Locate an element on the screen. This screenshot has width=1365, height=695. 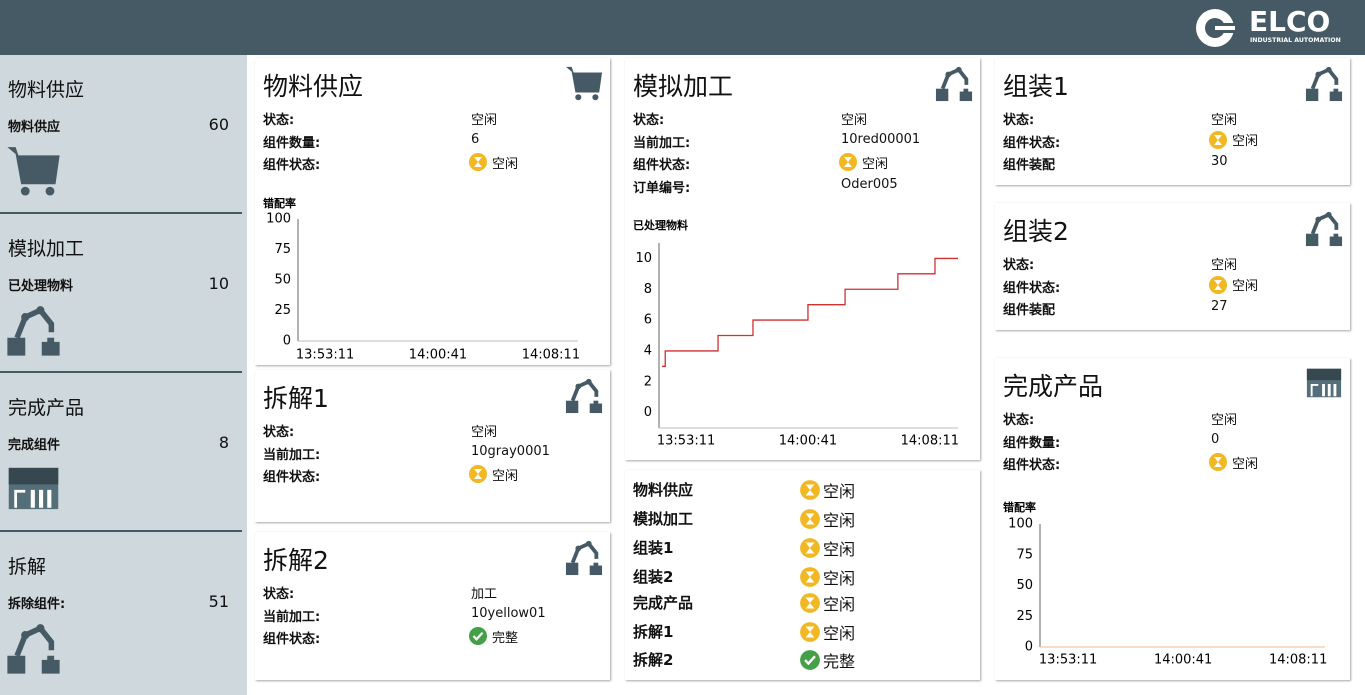
card-title: 完成产品 is located at coordinates (1053, 386).